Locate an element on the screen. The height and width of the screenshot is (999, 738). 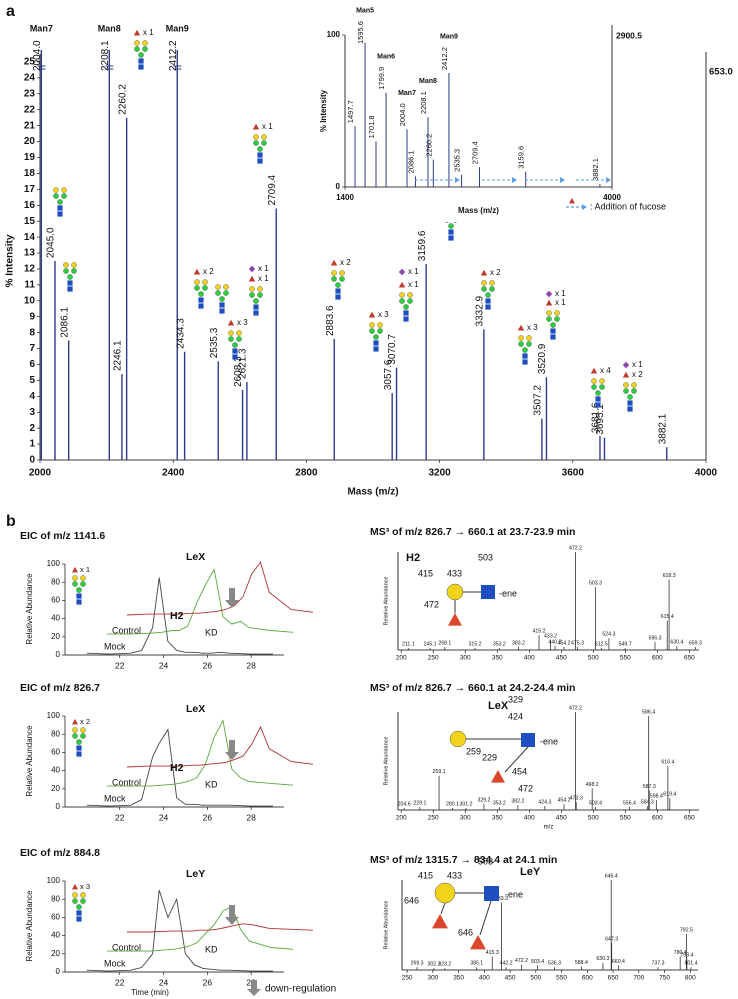
y-tick-label: 60 is located at coordinates (55, 600).